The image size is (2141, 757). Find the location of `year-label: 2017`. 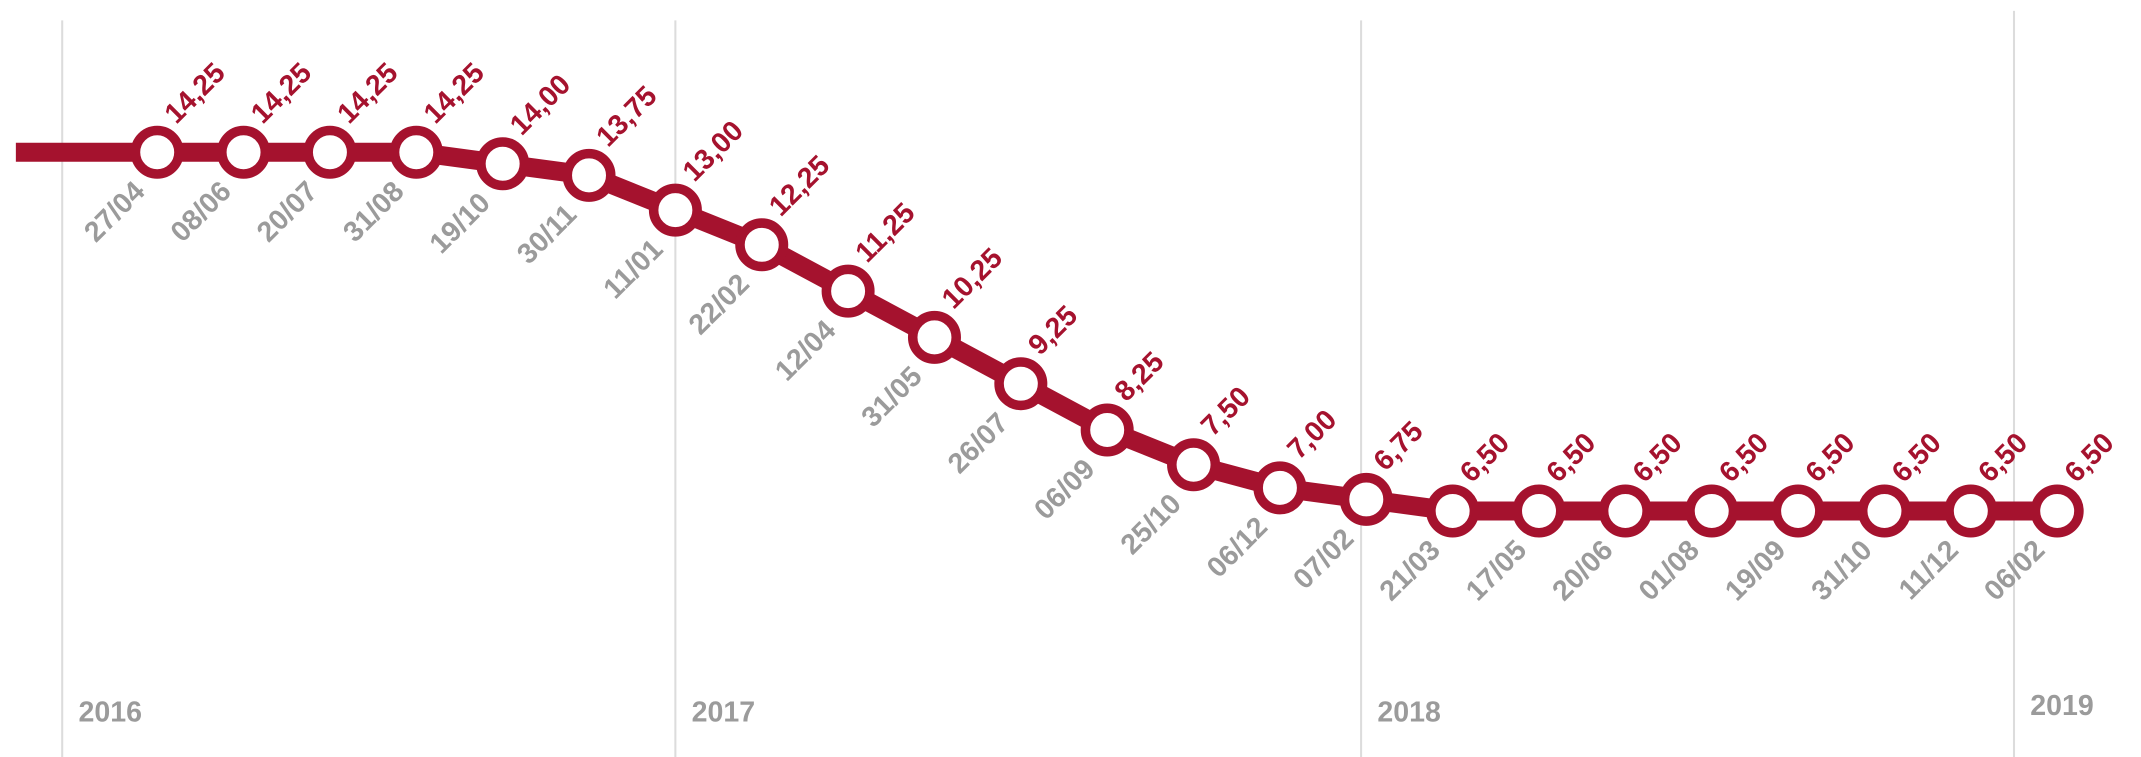

year-label: 2017 is located at coordinates (723, 713).